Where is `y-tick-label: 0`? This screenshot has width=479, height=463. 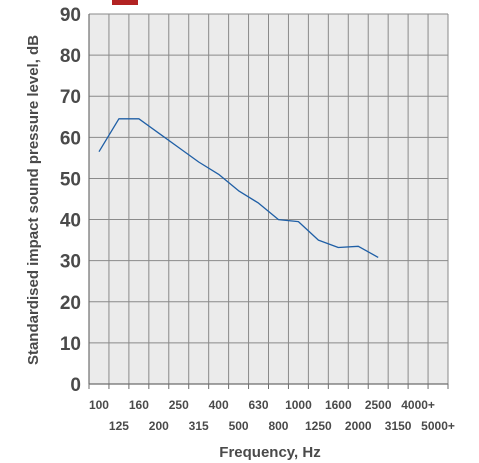
y-tick-label: 0 is located at coordinates (75, 385).